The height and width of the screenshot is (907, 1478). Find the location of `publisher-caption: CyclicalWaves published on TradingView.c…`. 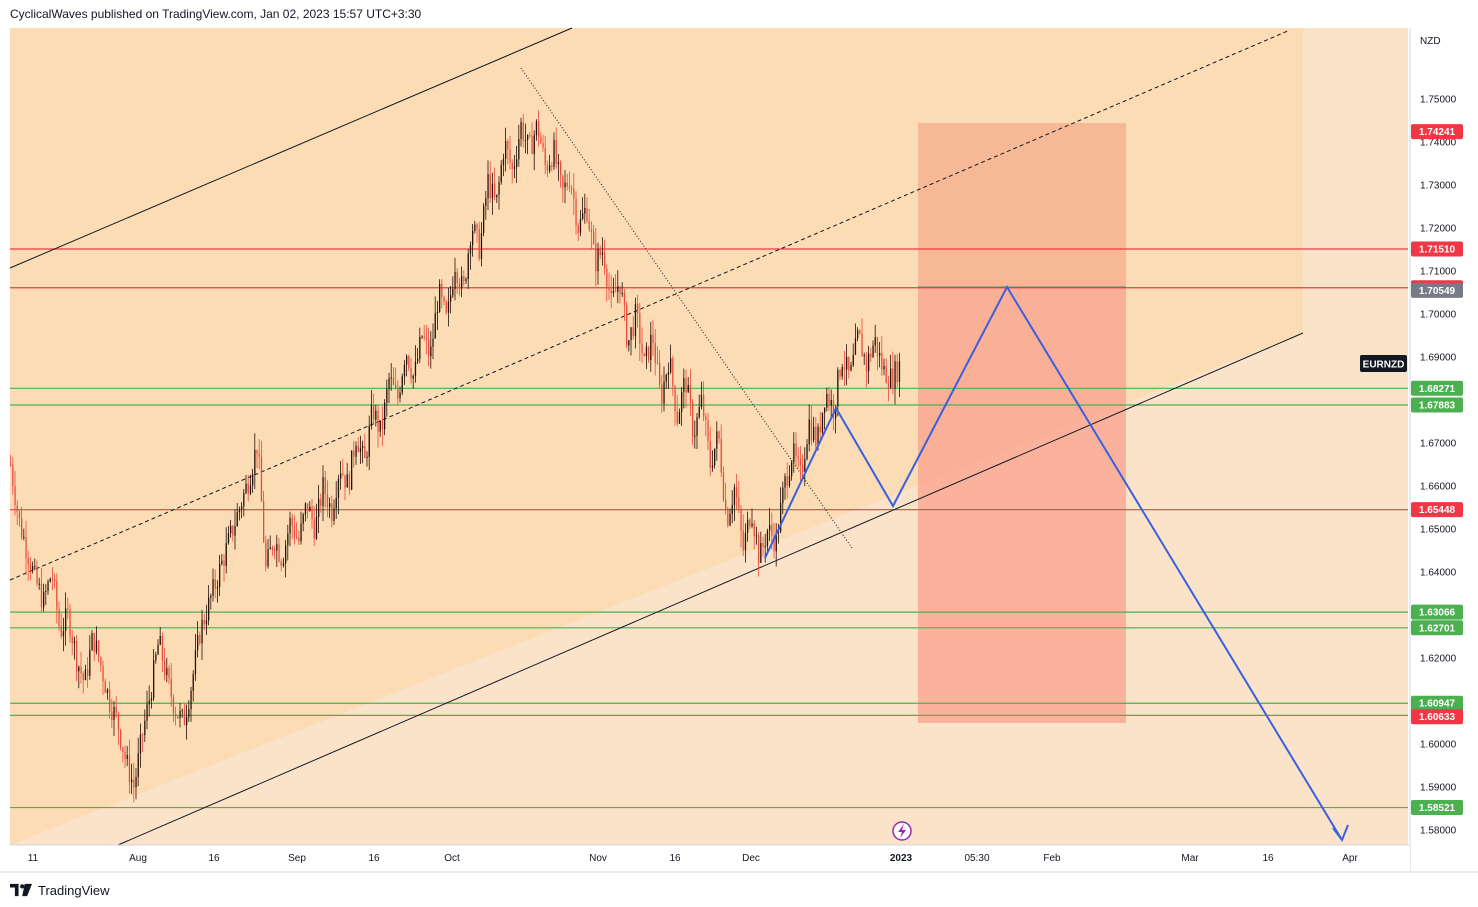

publisher-caption: CyclicalWaves published on TradingView.c… is located at coordinates (216, 14).